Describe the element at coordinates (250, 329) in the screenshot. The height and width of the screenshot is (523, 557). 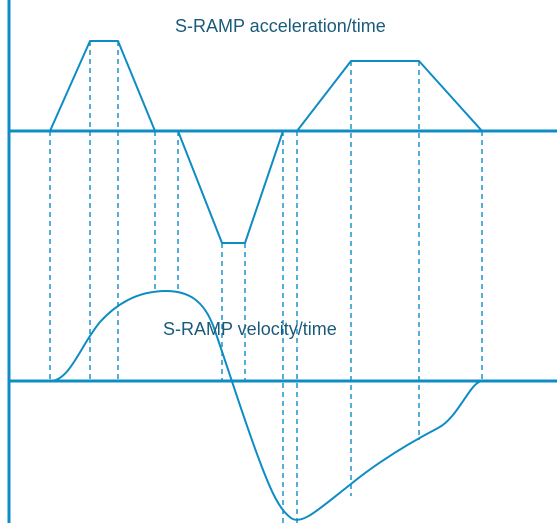
I see `velocity-label: S-RAMP velocity/time` at that location.